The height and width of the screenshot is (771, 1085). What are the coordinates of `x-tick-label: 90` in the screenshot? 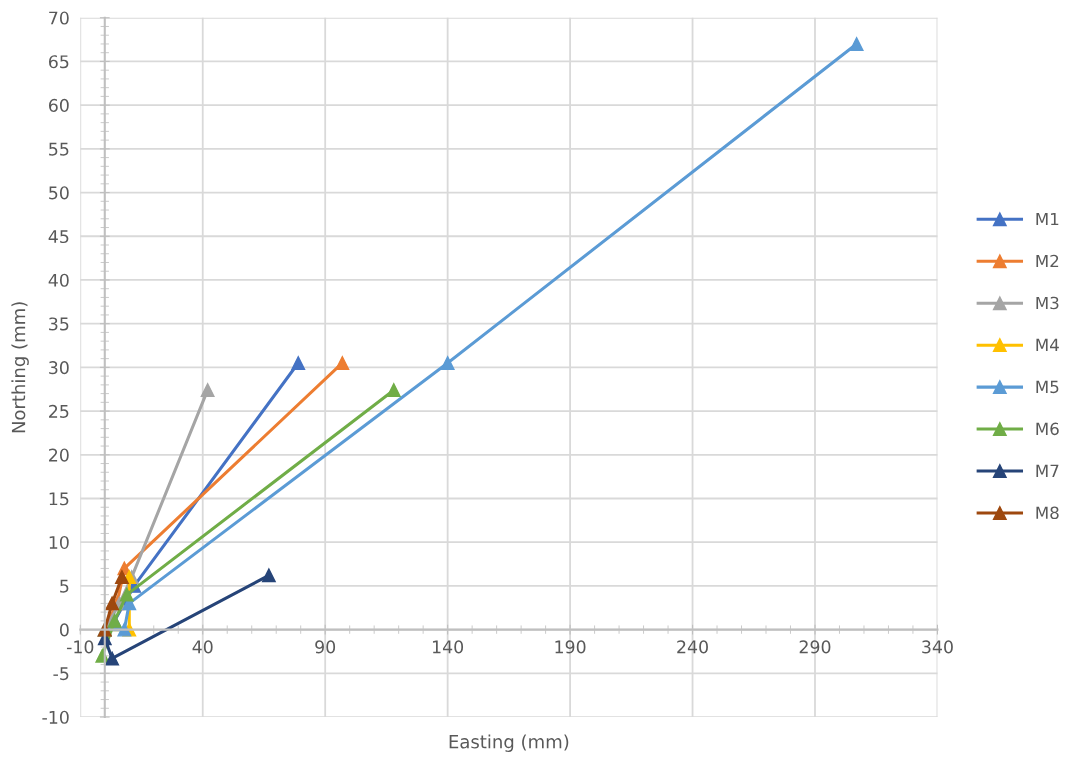 It's located at (325, 647).